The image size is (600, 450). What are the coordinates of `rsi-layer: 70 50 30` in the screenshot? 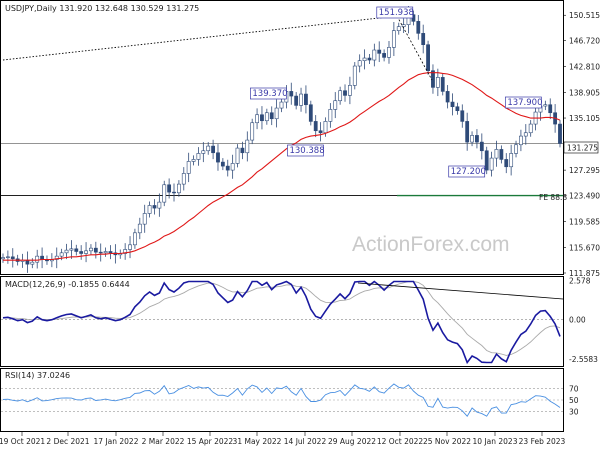 It's located at (290, 400).